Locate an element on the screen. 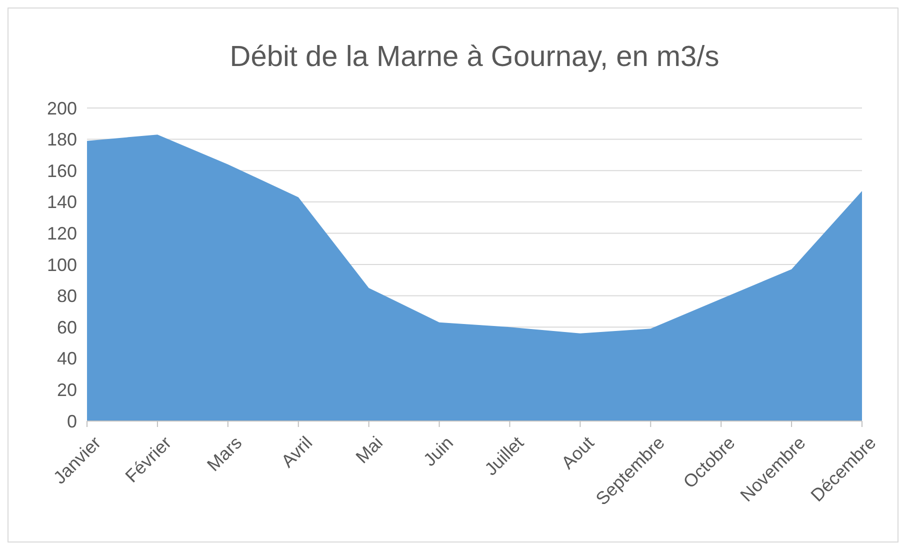  y-tick-label: 160 is located at coordinates (61, 170).